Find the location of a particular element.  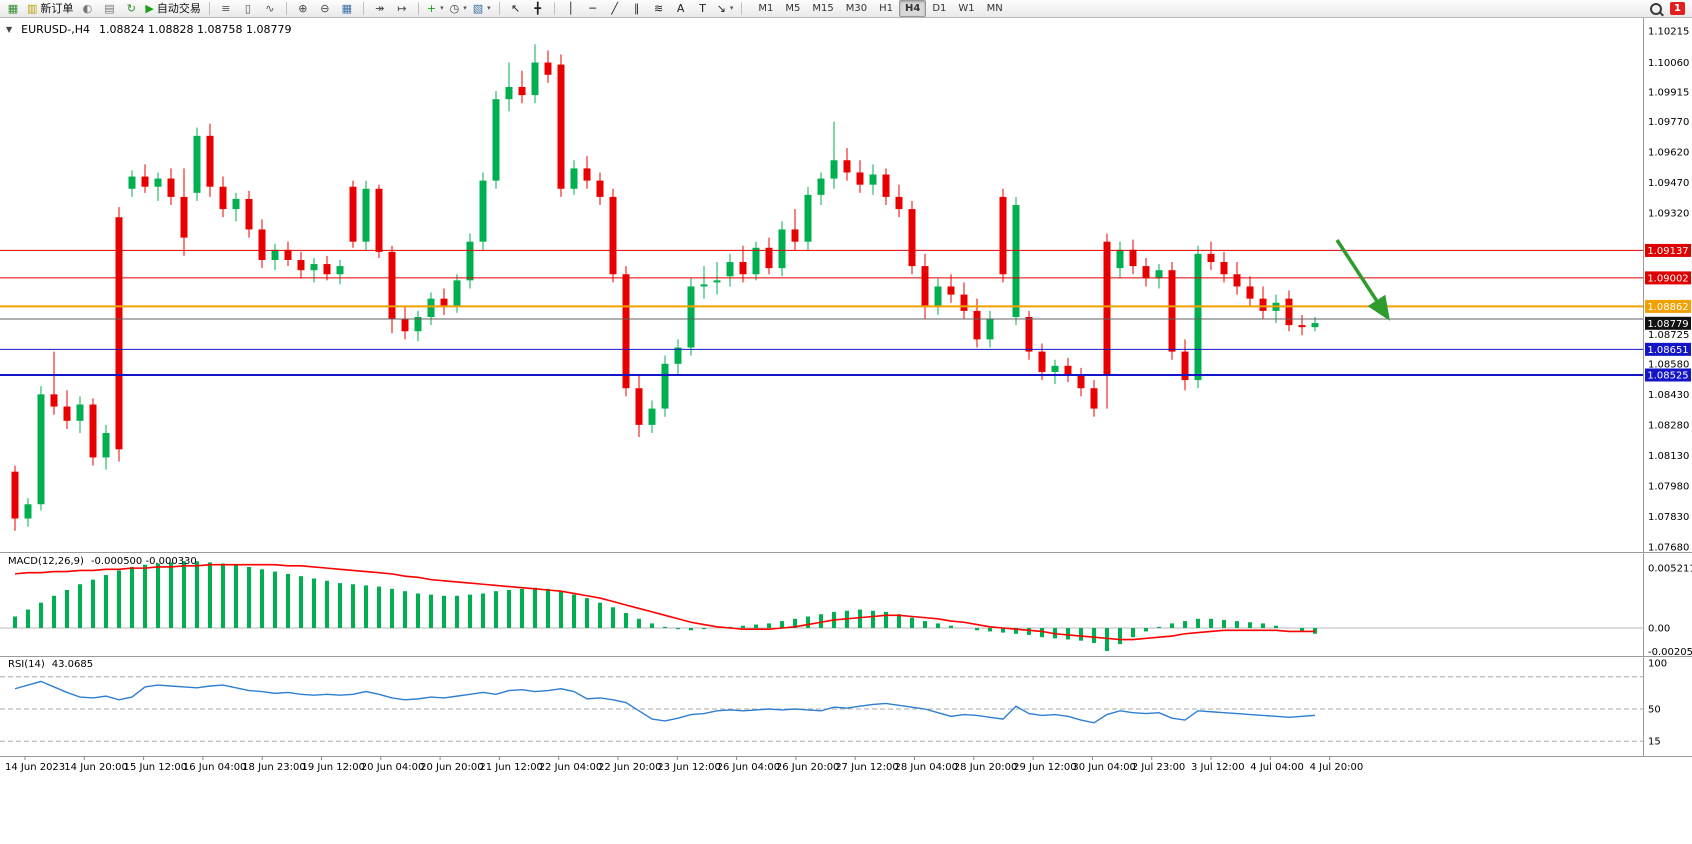

templates-button: ▧ ▾ is located at coordinates (482, 8).